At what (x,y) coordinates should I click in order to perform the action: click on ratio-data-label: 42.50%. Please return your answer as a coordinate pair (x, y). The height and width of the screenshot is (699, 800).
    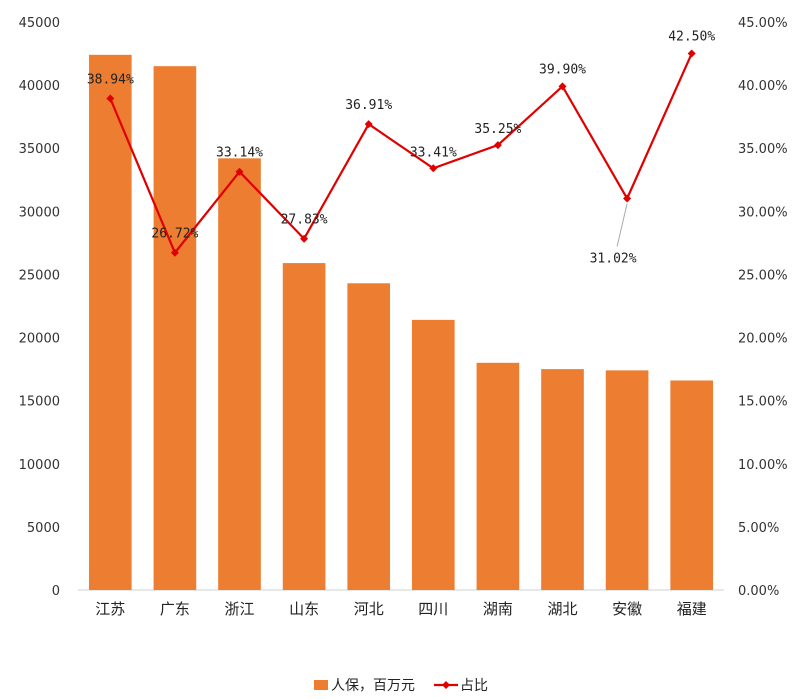
    Looking at the image, I should click on (691, 37).